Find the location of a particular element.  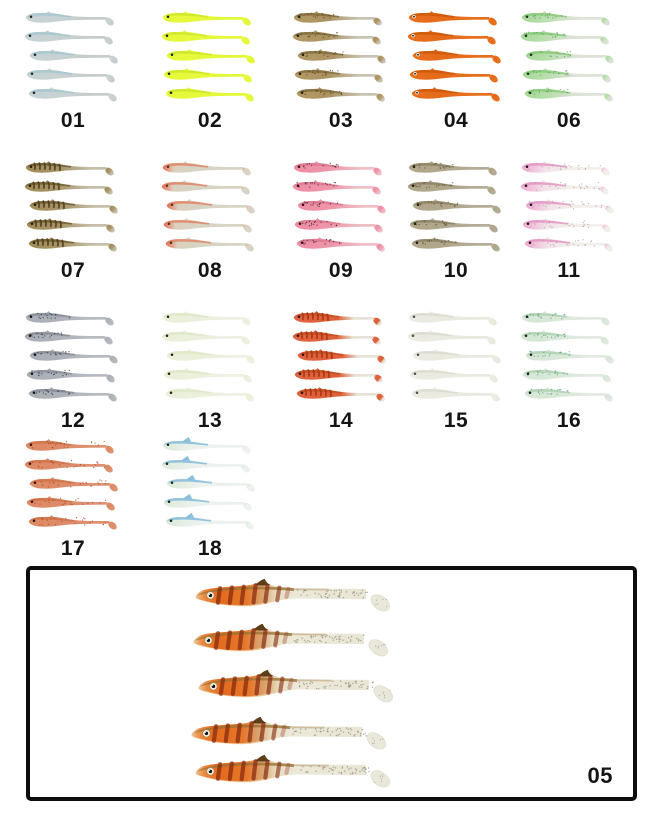

variant-group-03: 03 is located at coordinates (341, 69).